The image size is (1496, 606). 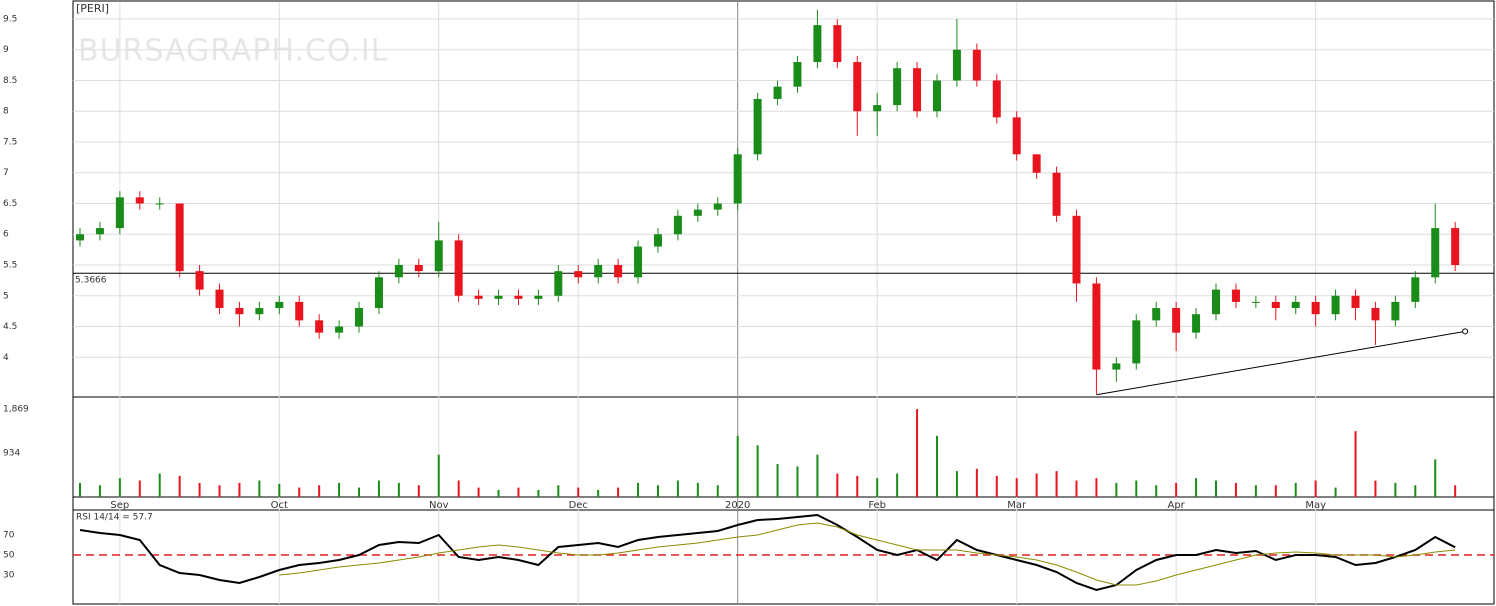 What do you see at coordinates (867, 554) in the screenshot?
I see `rsi-line` at bounding box center [867, 554].